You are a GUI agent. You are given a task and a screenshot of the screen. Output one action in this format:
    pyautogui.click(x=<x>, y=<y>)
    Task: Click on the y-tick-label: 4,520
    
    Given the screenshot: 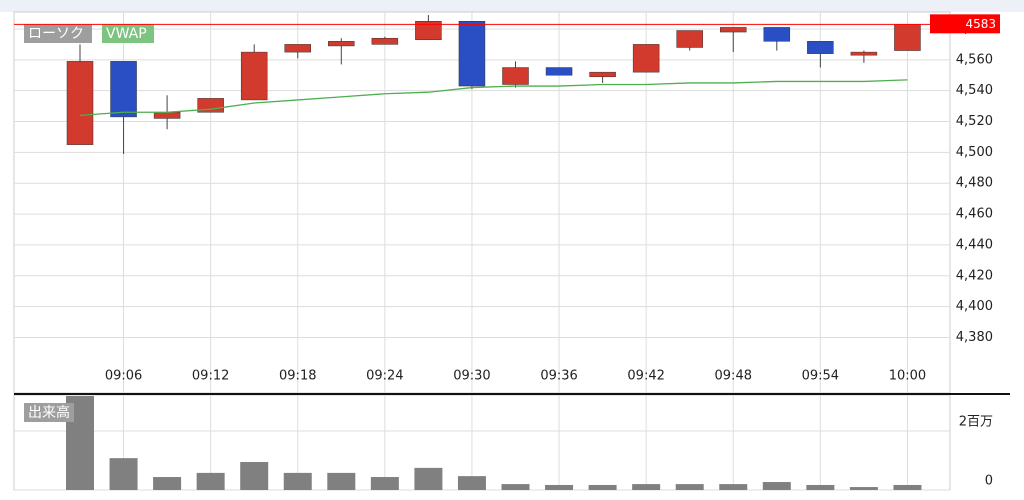 What is the action you would take?
    pyautogui.click(x=974, y=121)
    